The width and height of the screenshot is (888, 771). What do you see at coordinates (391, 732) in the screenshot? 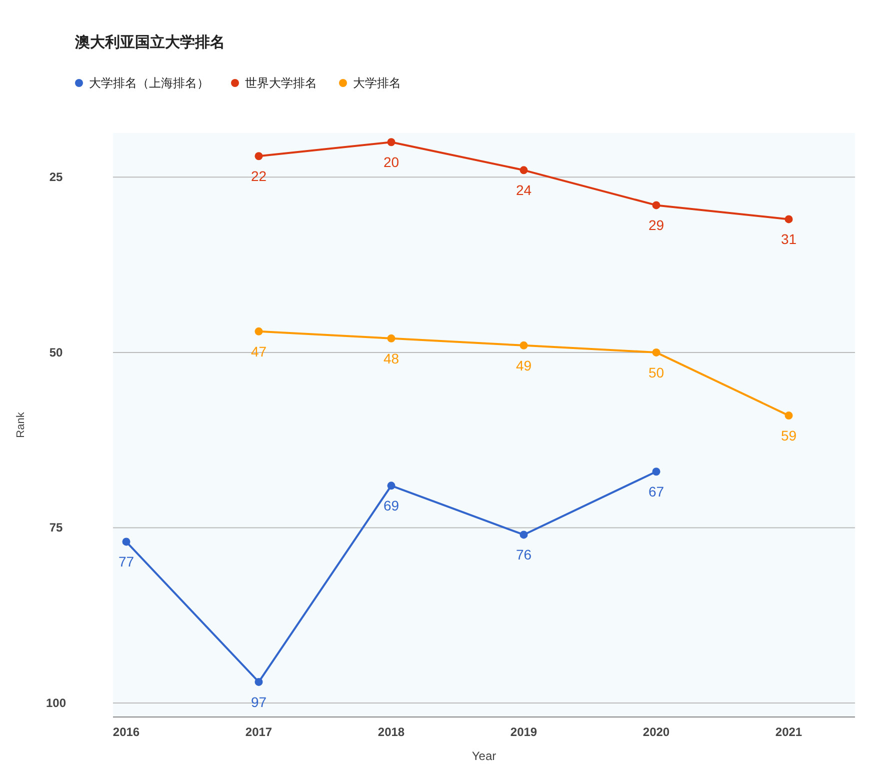
I see `x-tick-label: 2018` at bounding box center [391, 732].